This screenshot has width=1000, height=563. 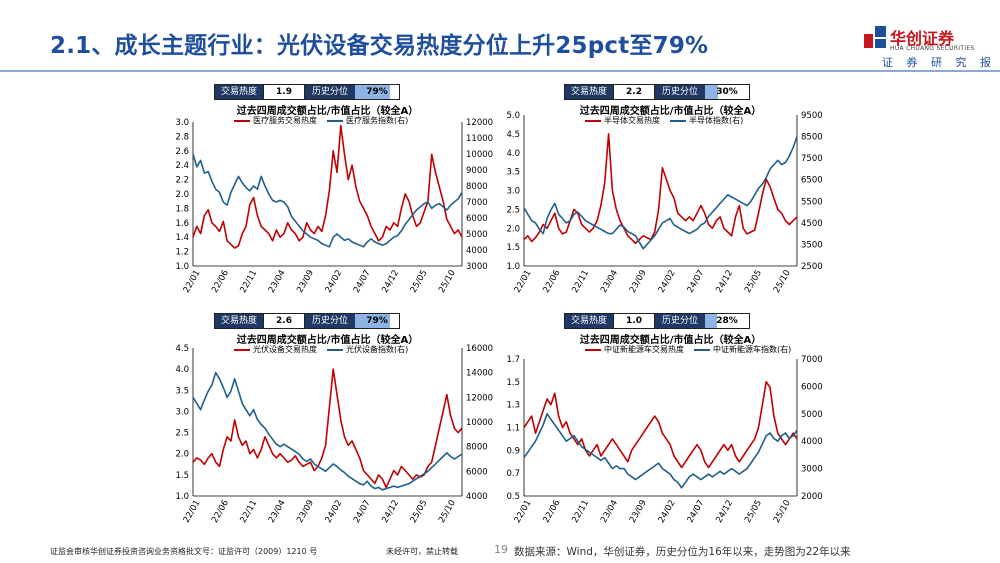 I want to click on left-tick-label: 0.7, so click(x=513, y=474).